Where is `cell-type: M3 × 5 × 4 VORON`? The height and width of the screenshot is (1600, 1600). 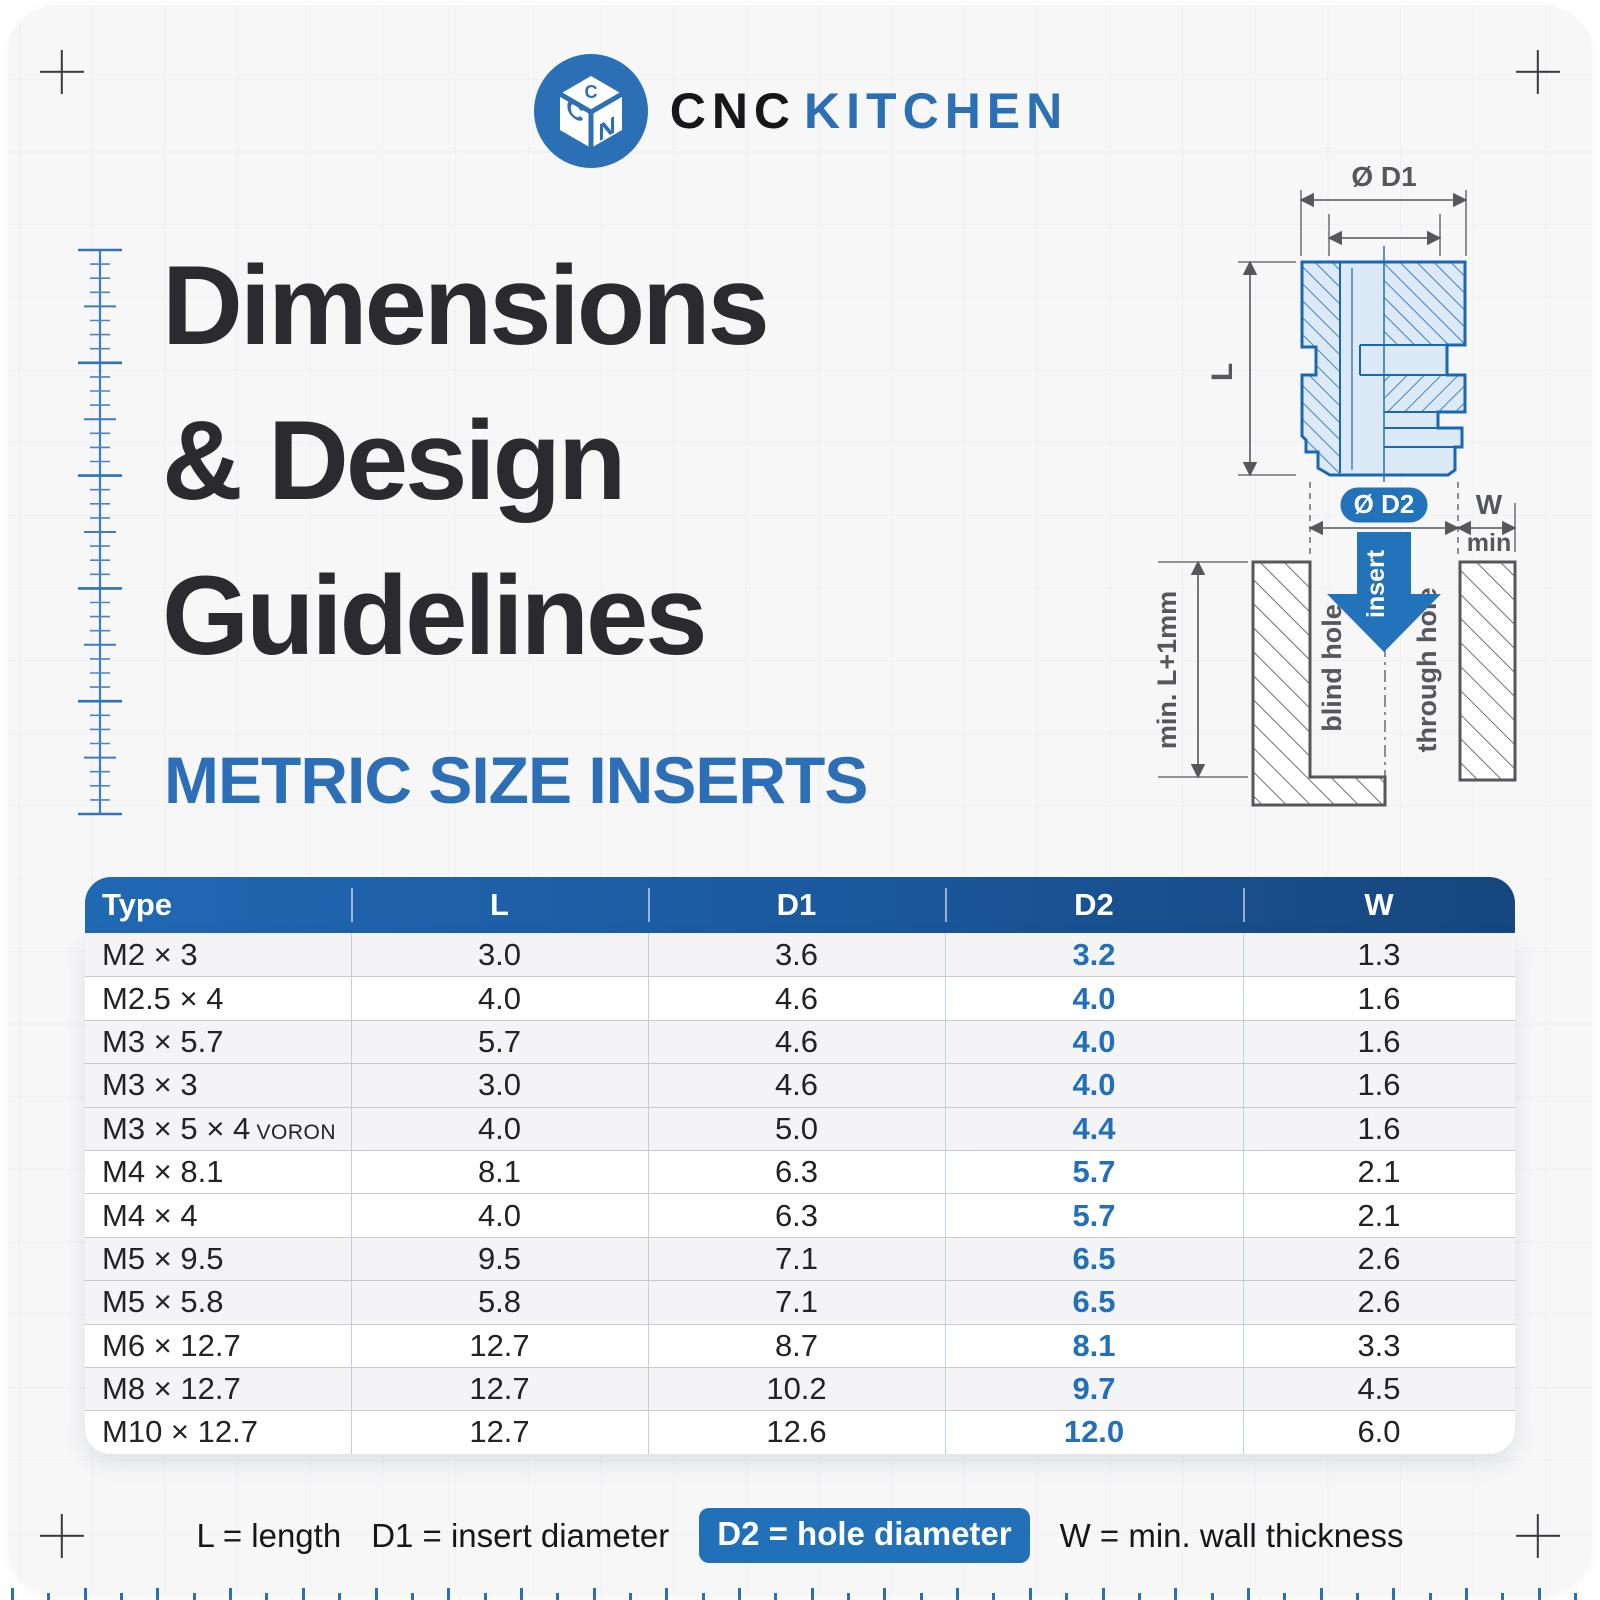
cell-type: M3 × 5 × 4 VORON is located at coordinates (219, 1128).